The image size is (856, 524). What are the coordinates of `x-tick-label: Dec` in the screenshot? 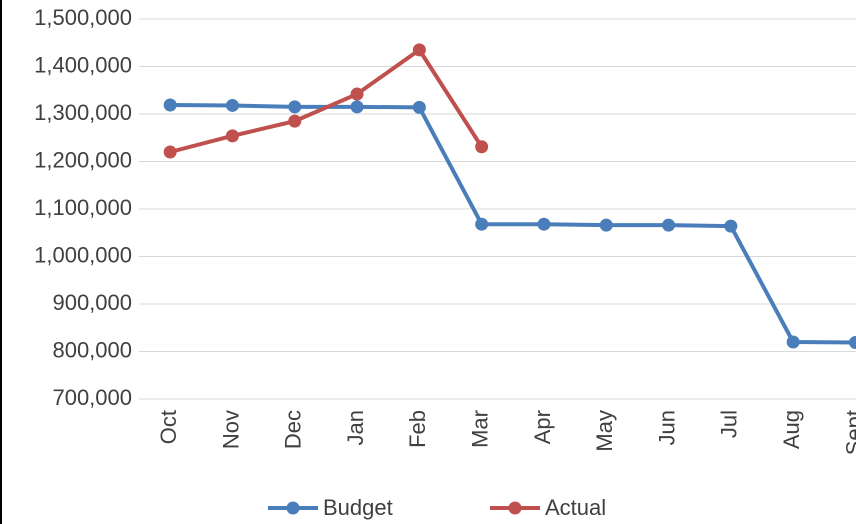 It's located at (293, 429).